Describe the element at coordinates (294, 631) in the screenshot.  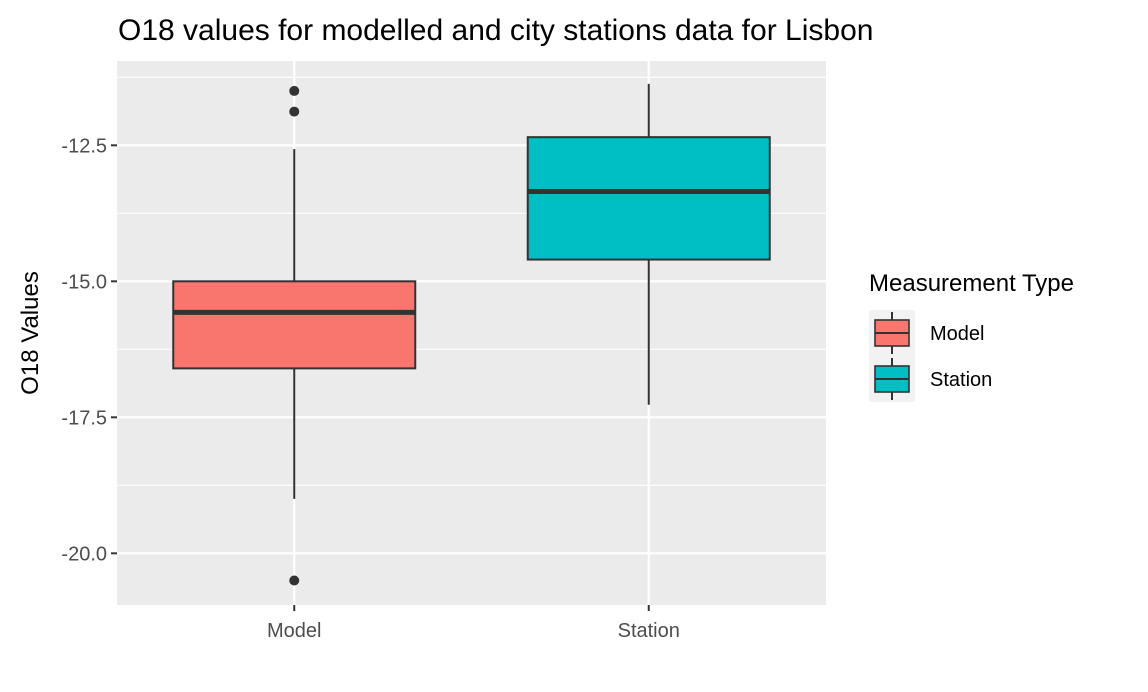
I see `x-tick-label: Model` at that location.